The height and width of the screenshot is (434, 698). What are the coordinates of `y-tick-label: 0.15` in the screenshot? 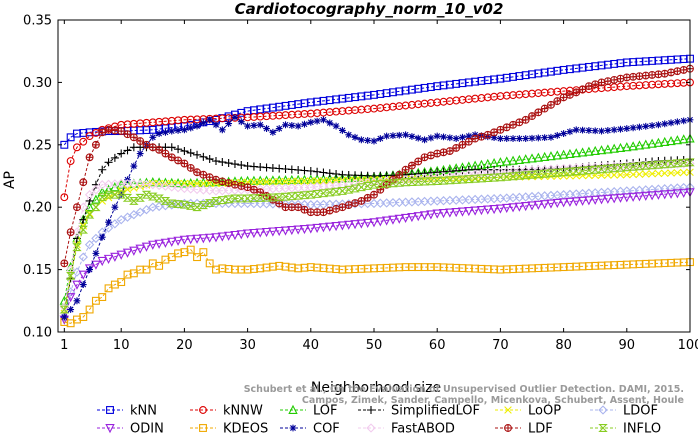 It's located at (37, 270).